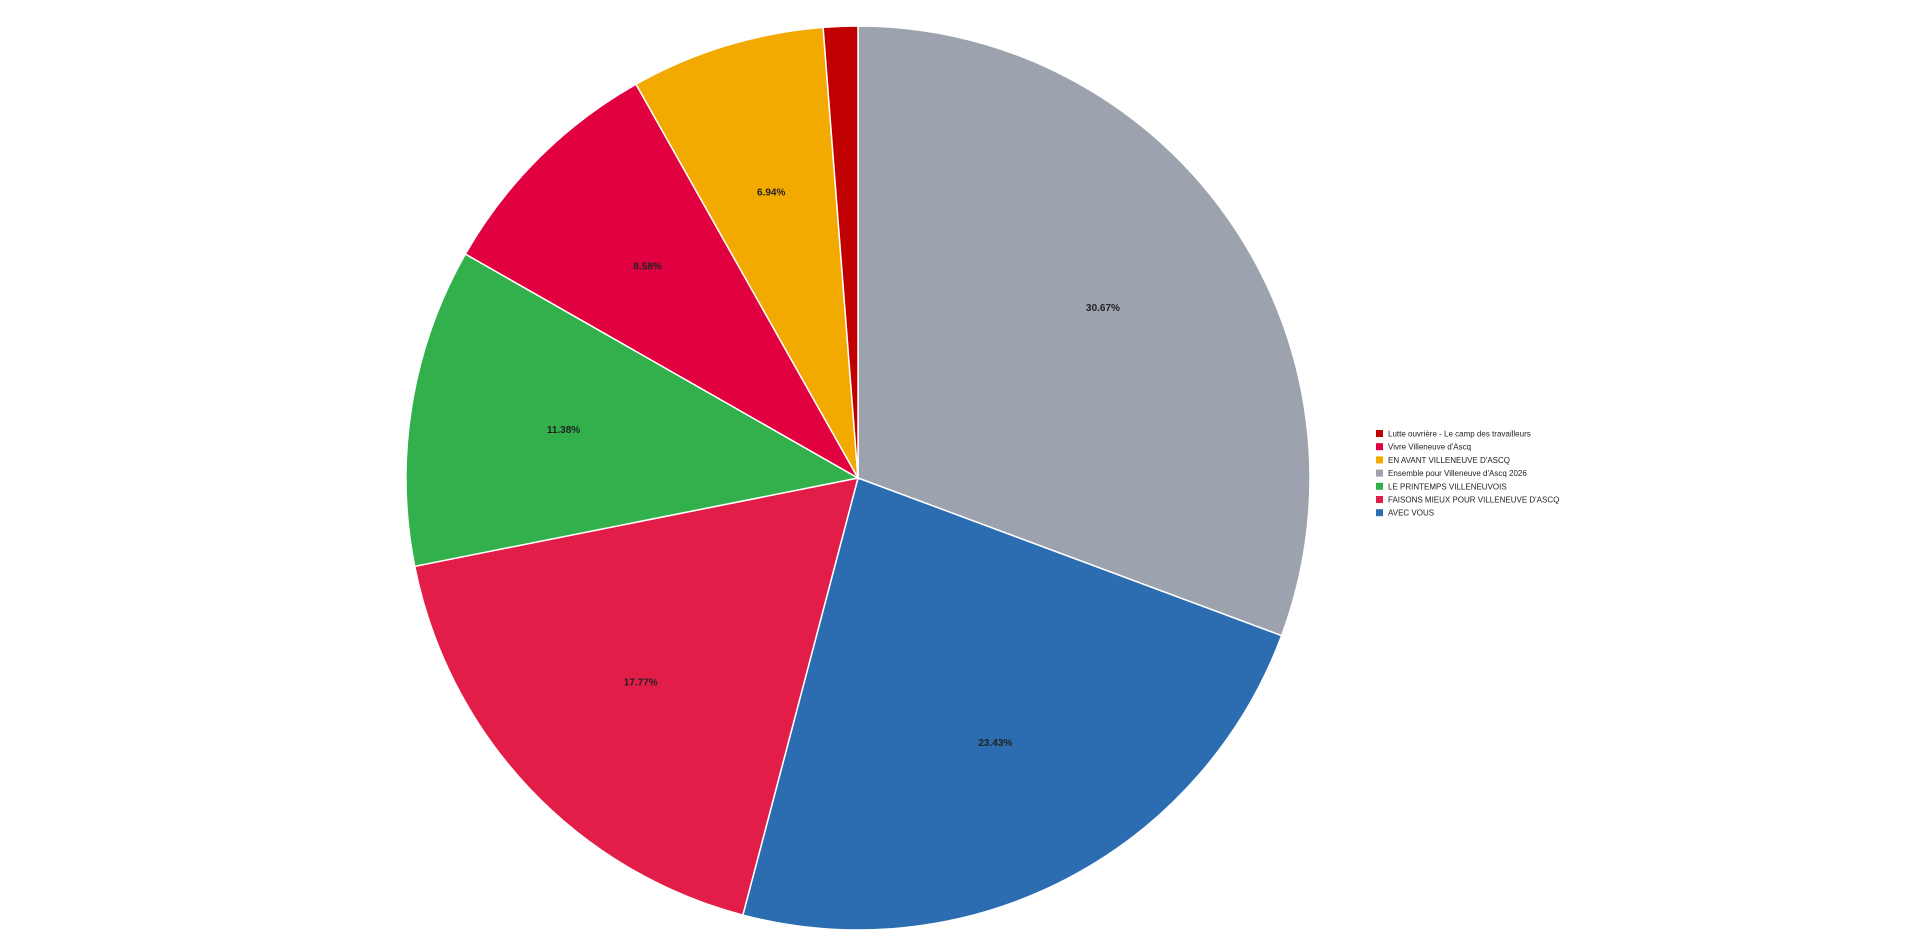 This screenshot has height=945, width=1920. I want to click on legend-item-le-printemps-villeneuvois: LE PRINTEMPS VILLENEUVOIS, so click(1441, 486).